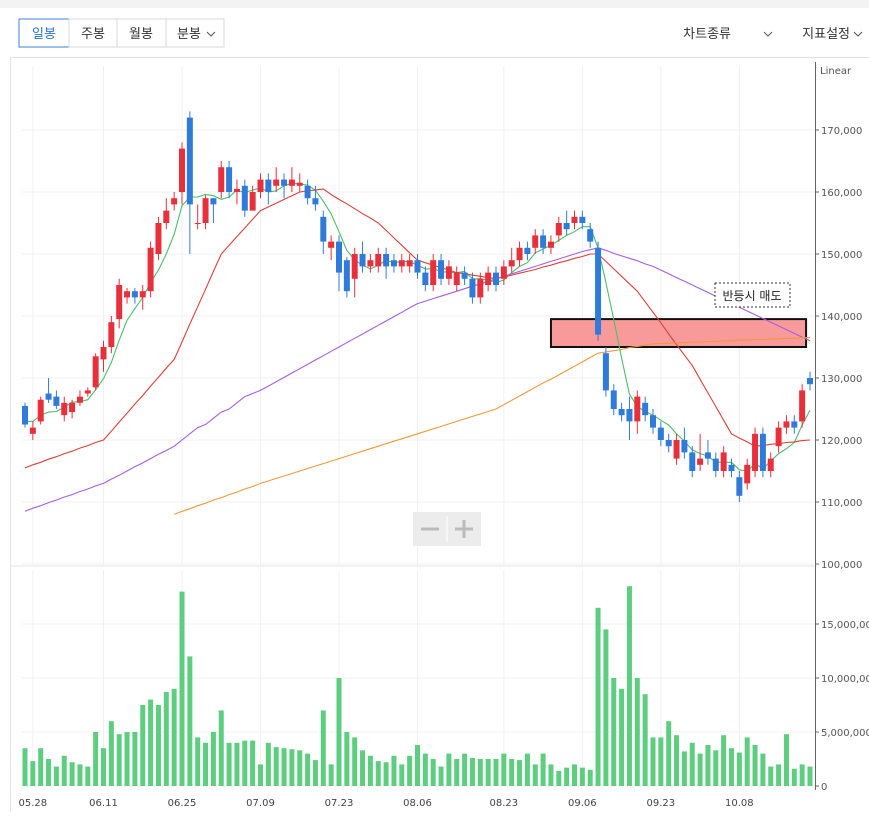 Image resolution: width=869 pixels, height=816 pixels. I want to click on x-tick-label: 09.23, so click(661, 803).